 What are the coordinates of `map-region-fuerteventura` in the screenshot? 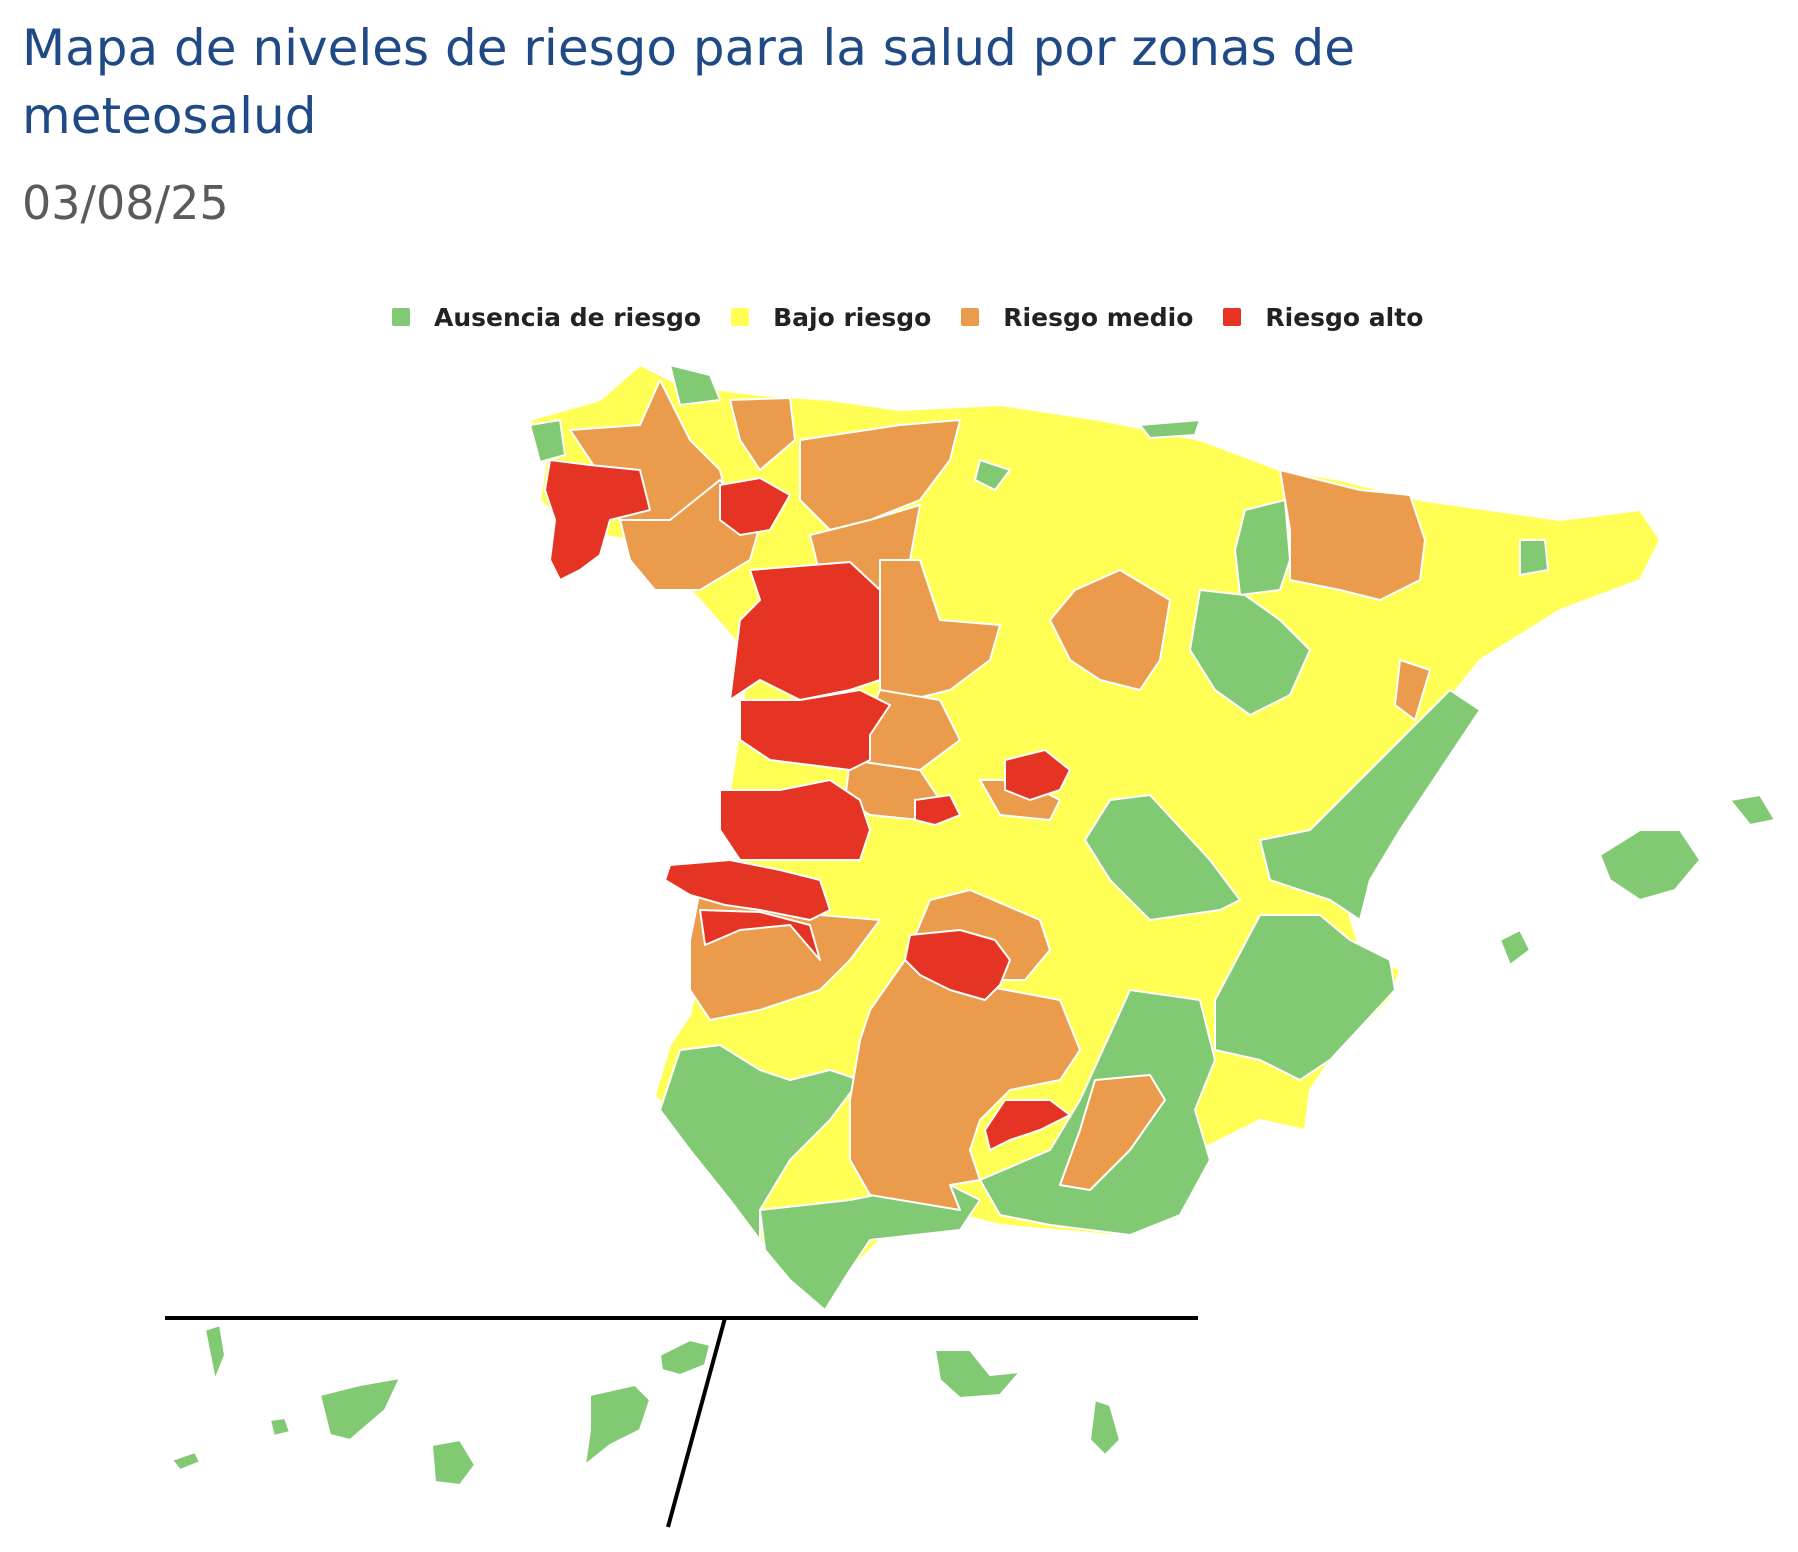 It's located at (617, 1425).